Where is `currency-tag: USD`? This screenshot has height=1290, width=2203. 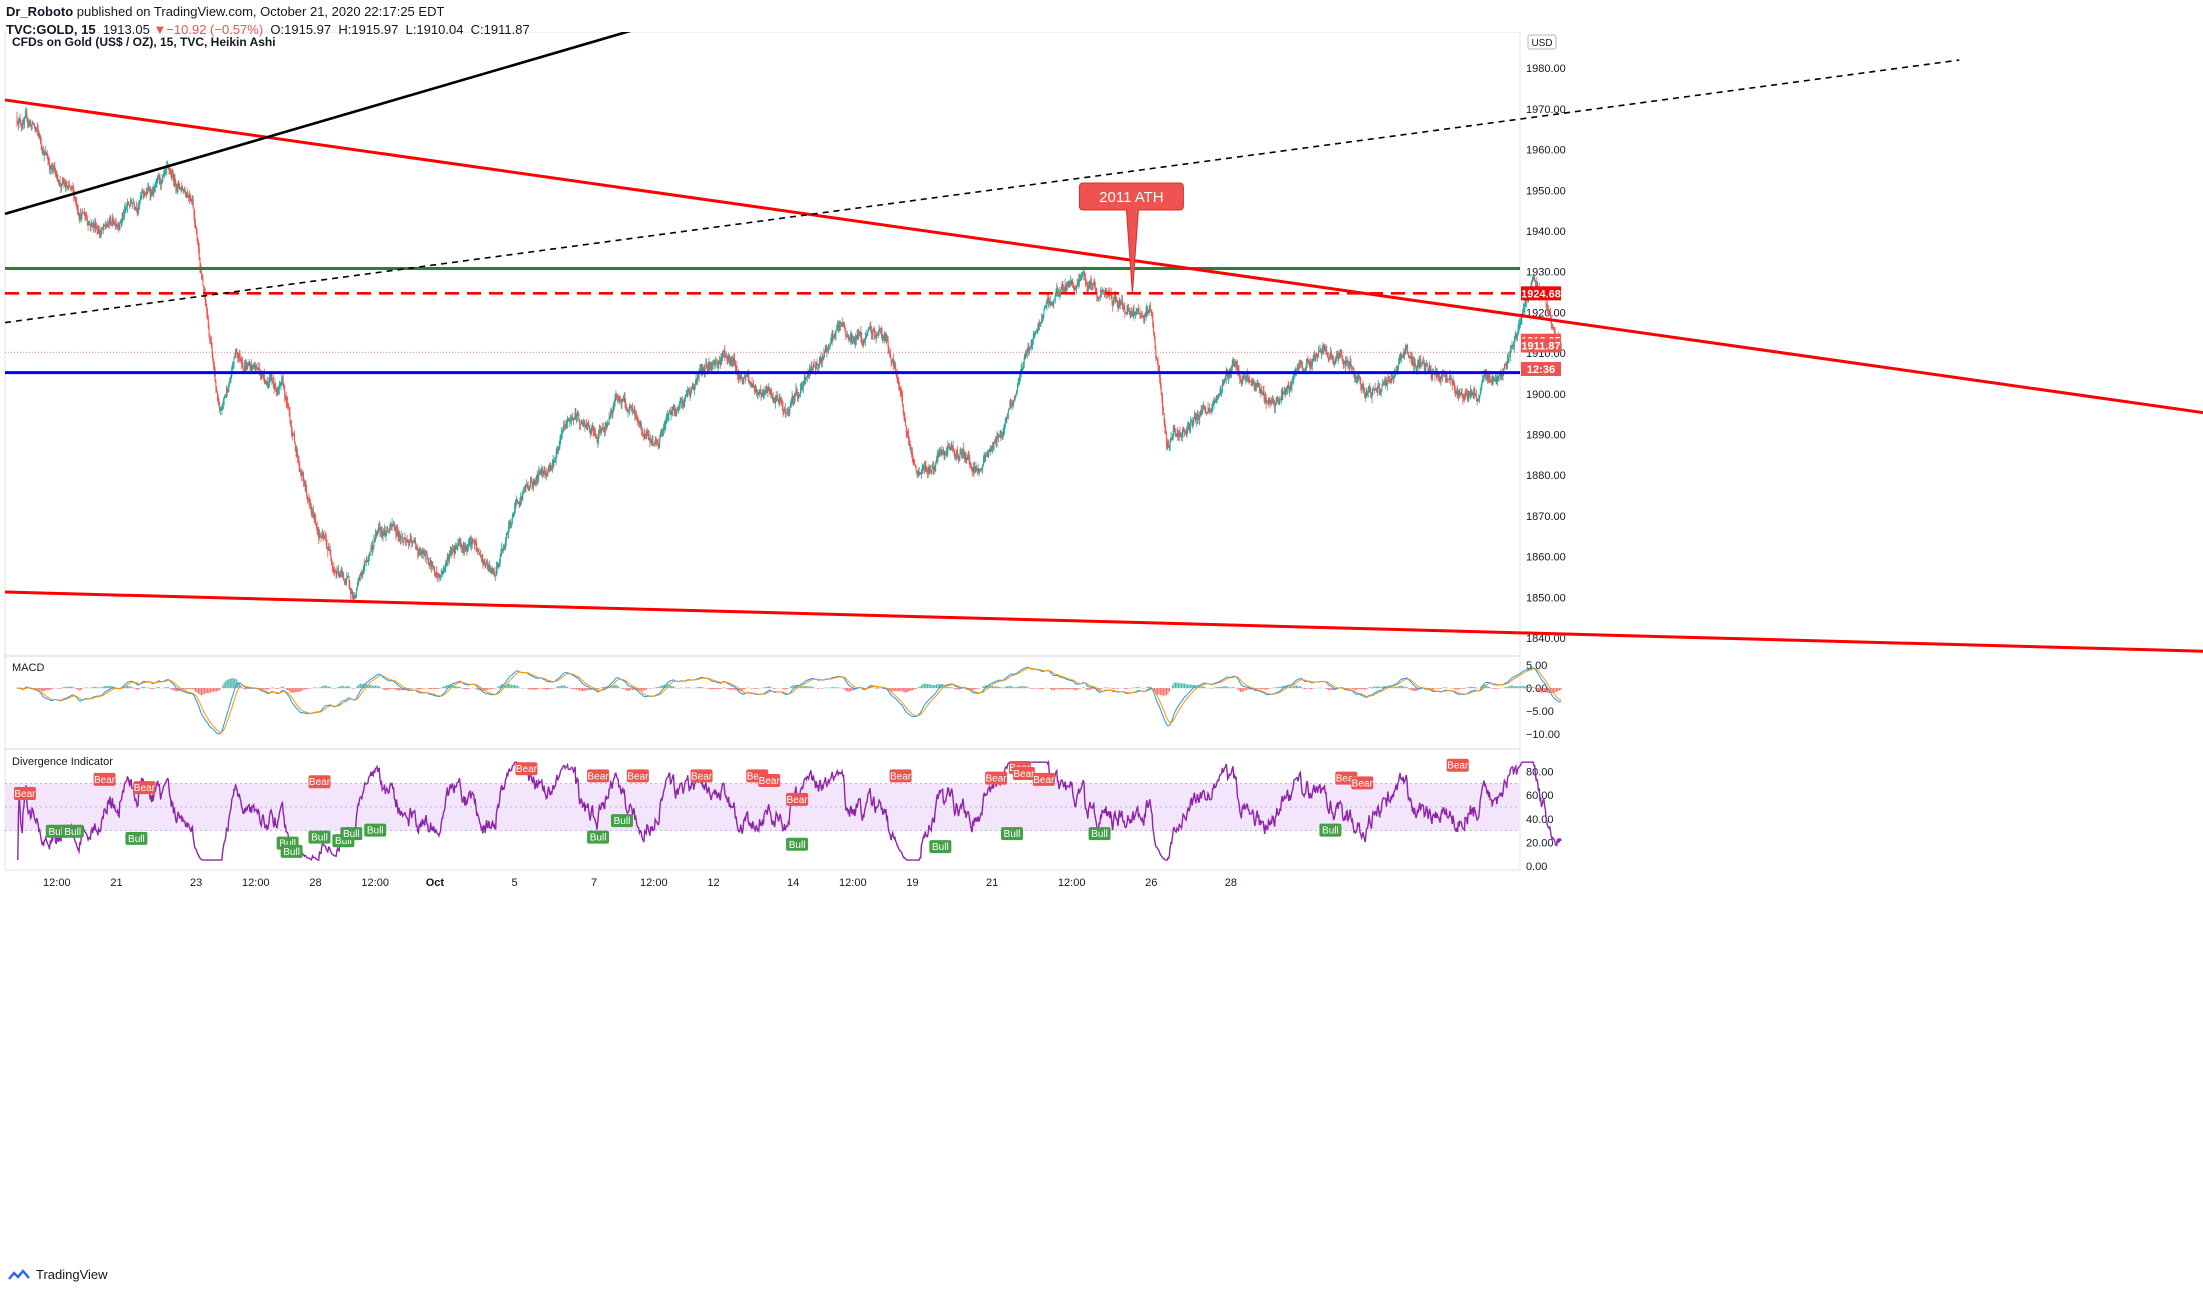 currency-tag: USD is located at coordinates (1542, 42).